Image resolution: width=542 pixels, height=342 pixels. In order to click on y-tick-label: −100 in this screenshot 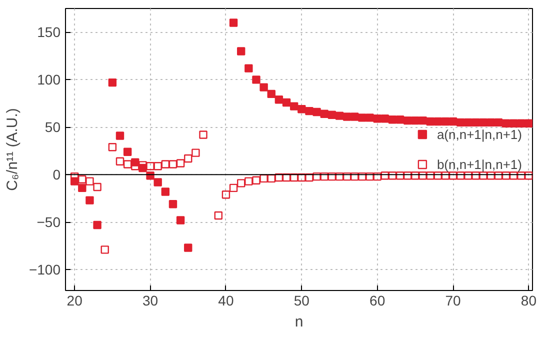, I will do `click(44, 270)`.